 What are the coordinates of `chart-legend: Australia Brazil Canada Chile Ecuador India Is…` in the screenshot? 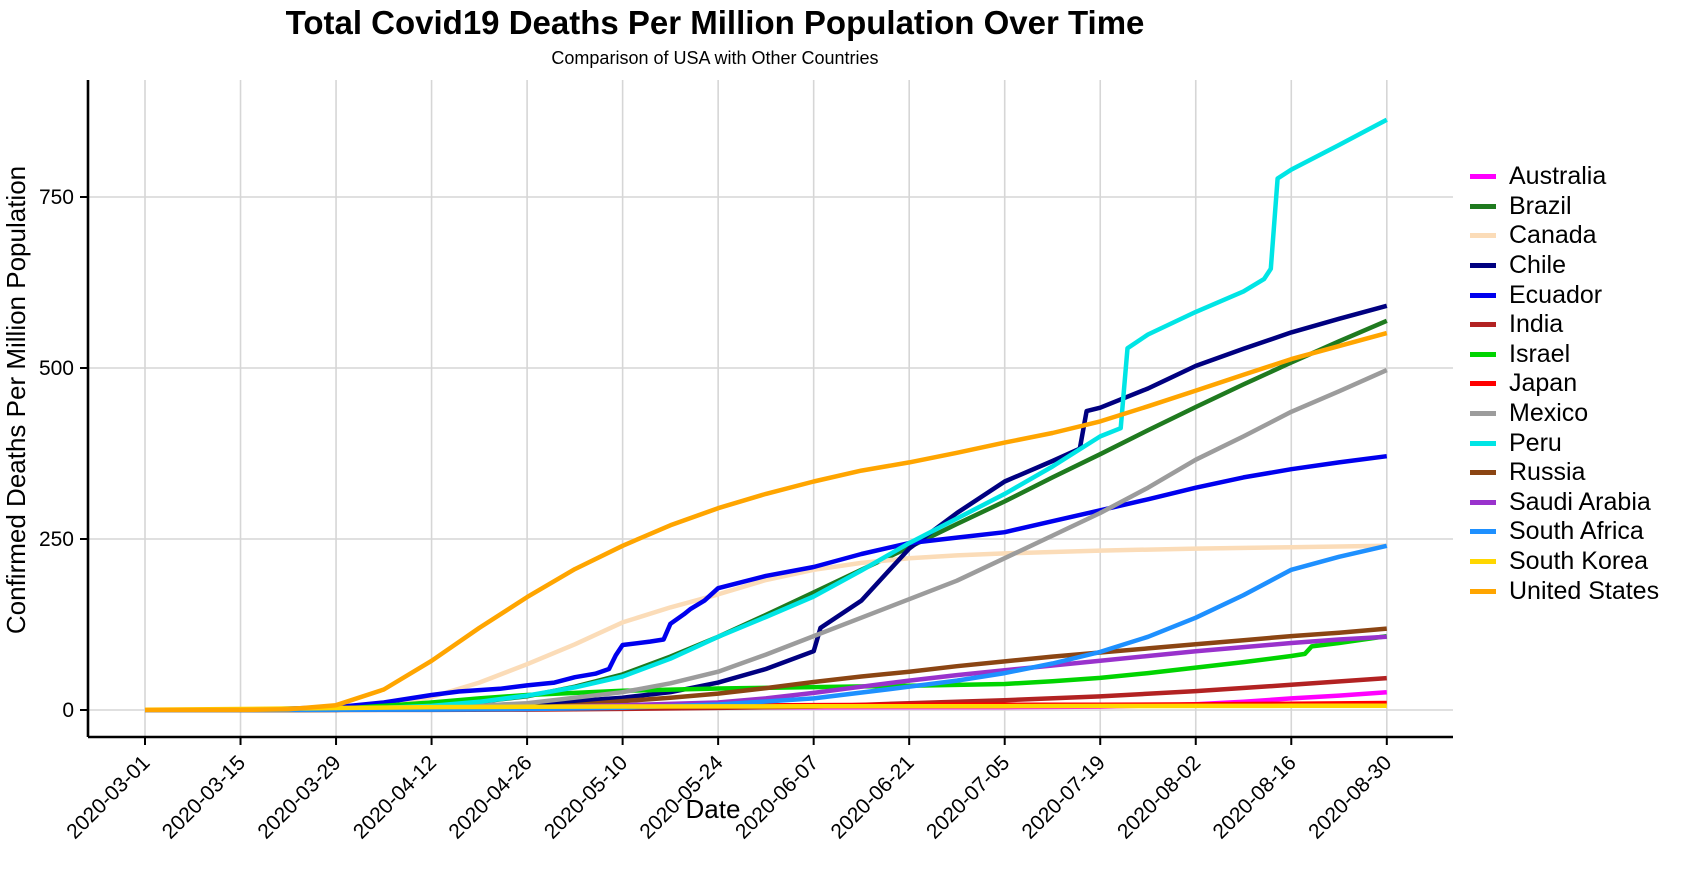 It's located at (1564, 384).